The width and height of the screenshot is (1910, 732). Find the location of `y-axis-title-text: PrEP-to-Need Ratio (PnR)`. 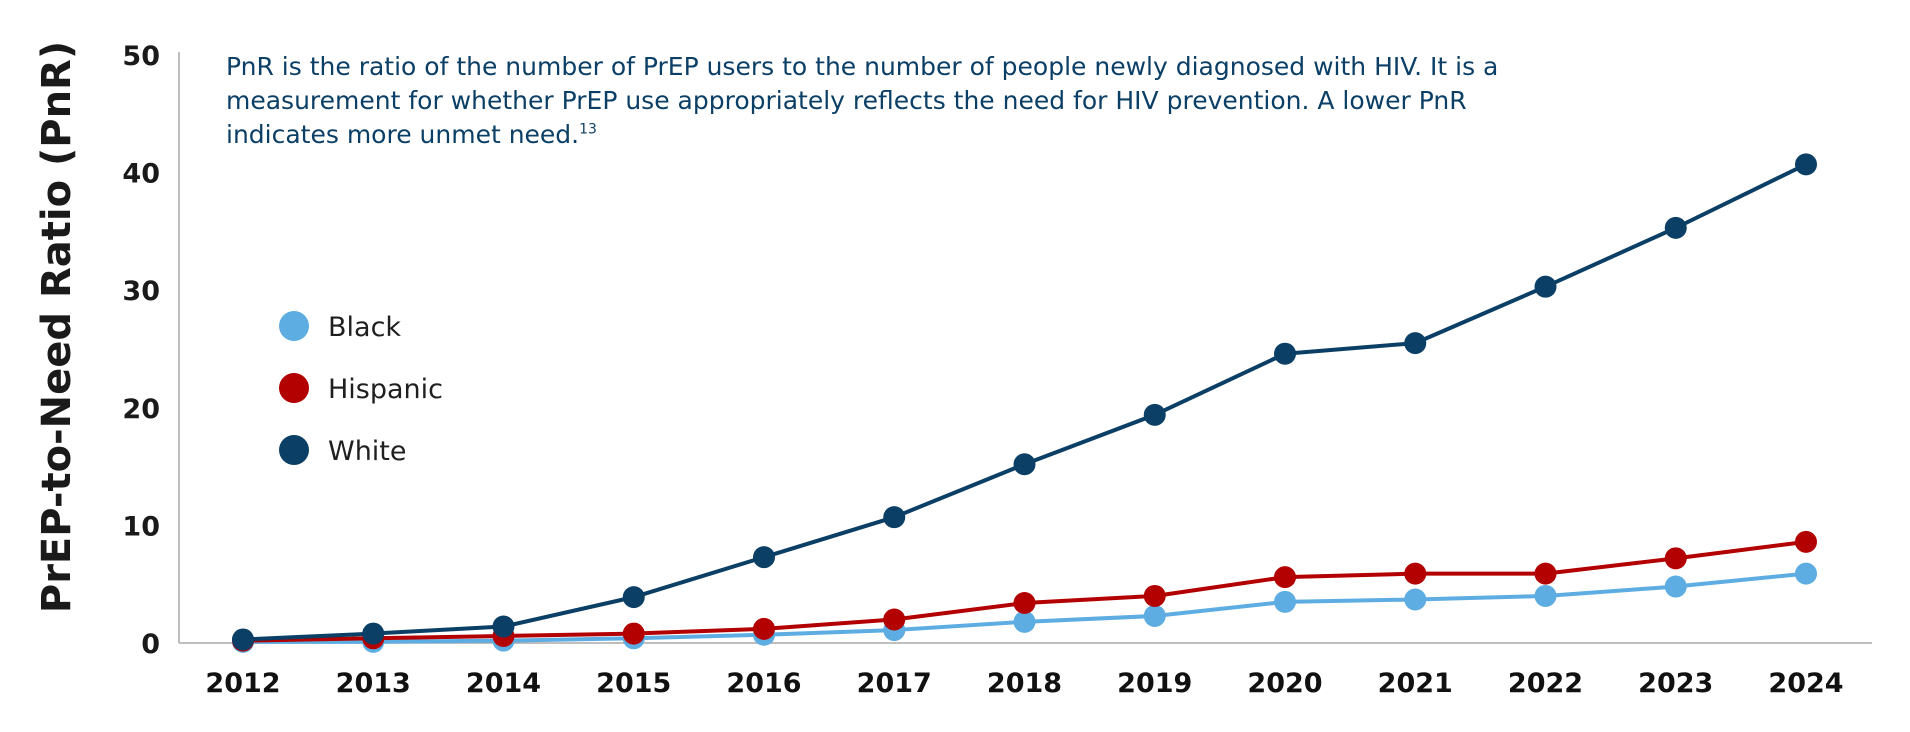

y-axis-title-text: PrEP-to-Need Ratio (PnR) is located at coordinates (57, 327).